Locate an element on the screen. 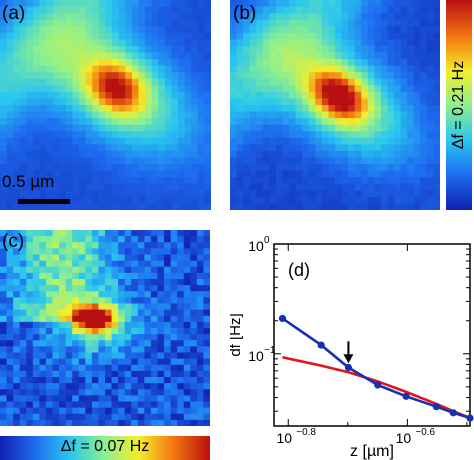  y-tick-exponent: −1 is located at coordinates (270, 350).